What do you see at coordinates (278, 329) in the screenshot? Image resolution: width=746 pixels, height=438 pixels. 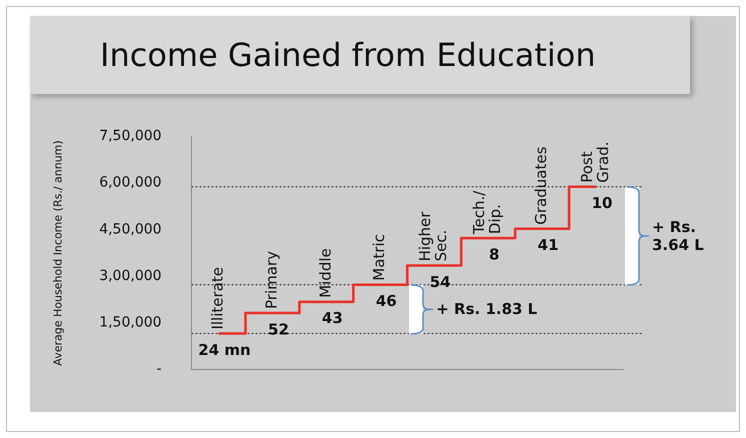 I see `annotation: 52` at bounding box center [278, 329].